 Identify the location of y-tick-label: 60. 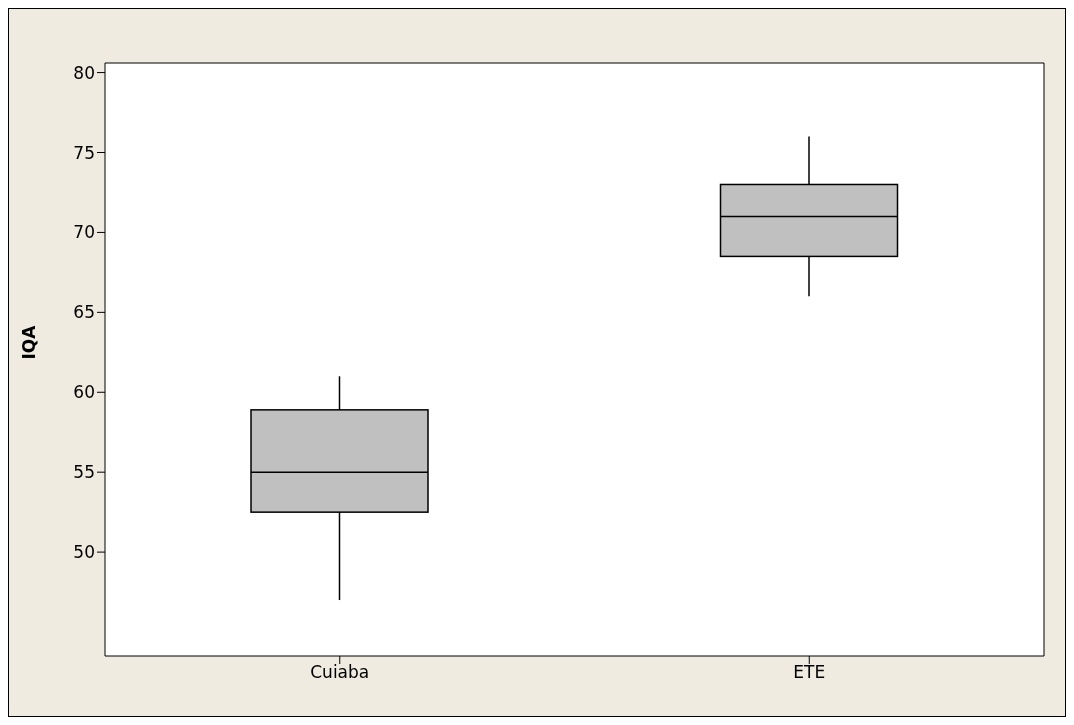
(84, 392).